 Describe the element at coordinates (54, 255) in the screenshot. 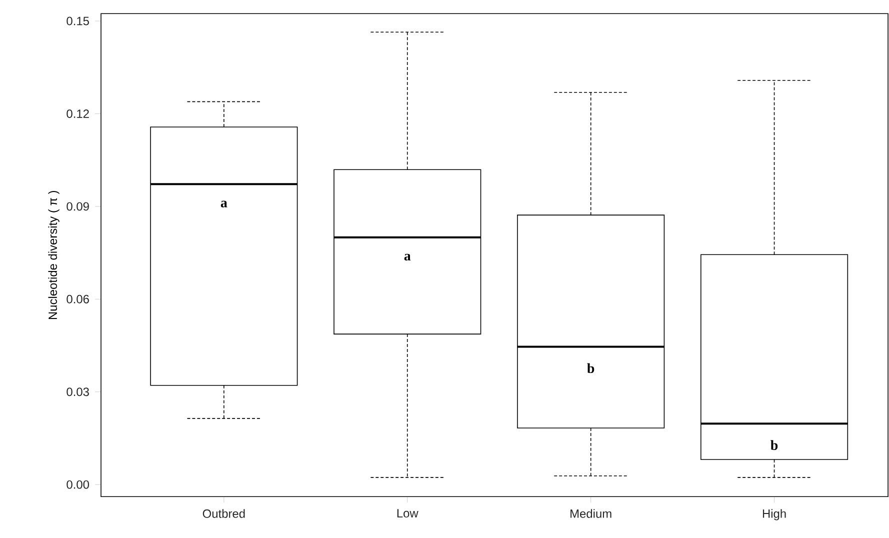

I see `y-axis-title: Nucleotide diversity ( π )` at that location.